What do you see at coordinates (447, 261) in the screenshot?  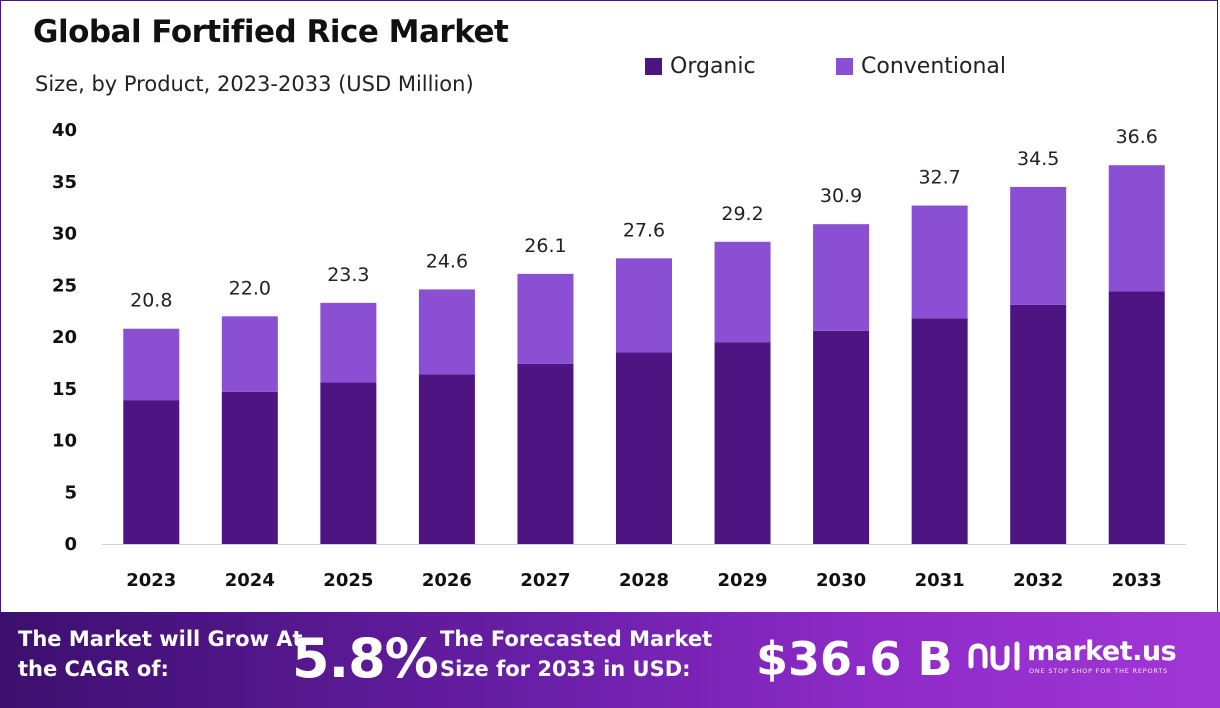 I see `total-label-2026: 24.6` at bounding box center [447, 261].